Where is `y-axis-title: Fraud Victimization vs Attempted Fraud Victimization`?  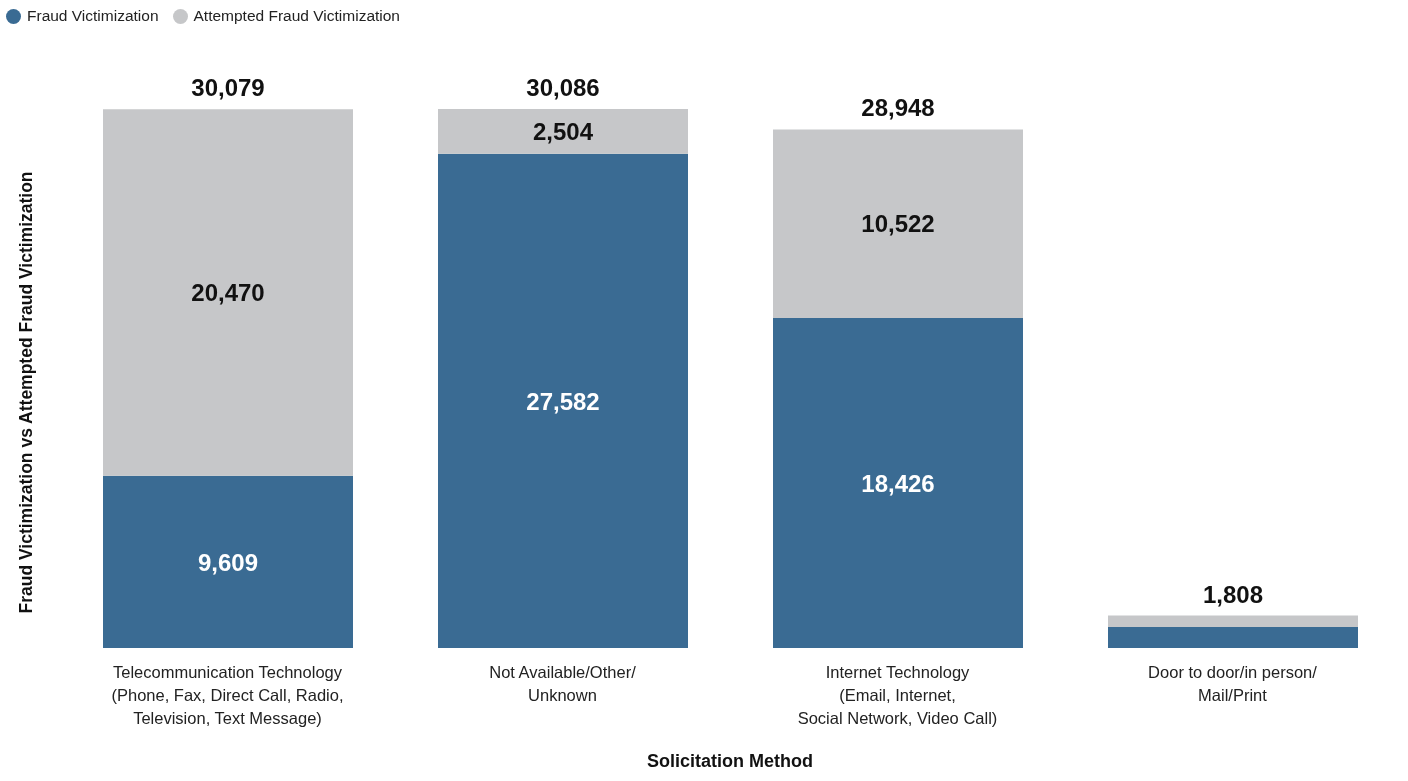 y-axis-title: Fraud Victimization vs Attempted Fraud Victimization is located at coordinates (26, 392).